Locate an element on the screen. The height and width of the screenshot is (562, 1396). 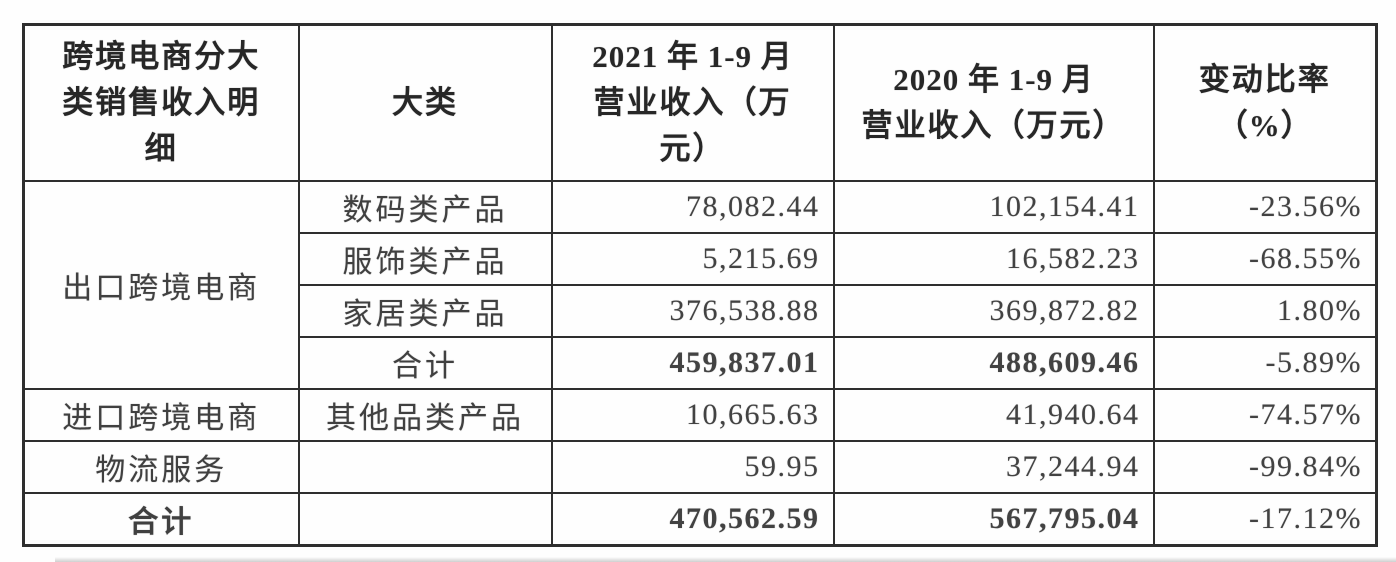
header-detail-column: 跨境电商分大 类销售收入明 细 is located at coordinates (161, 102).